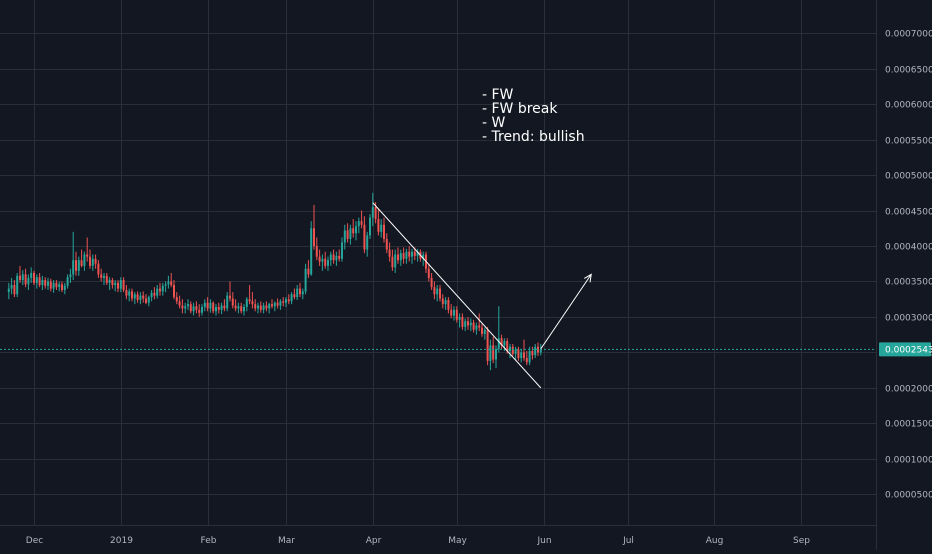 The image size is (932, 554). What do you see at coordinates (457, 295) in the screenshot?
I see `trendline` at bounding box center [457, 295].